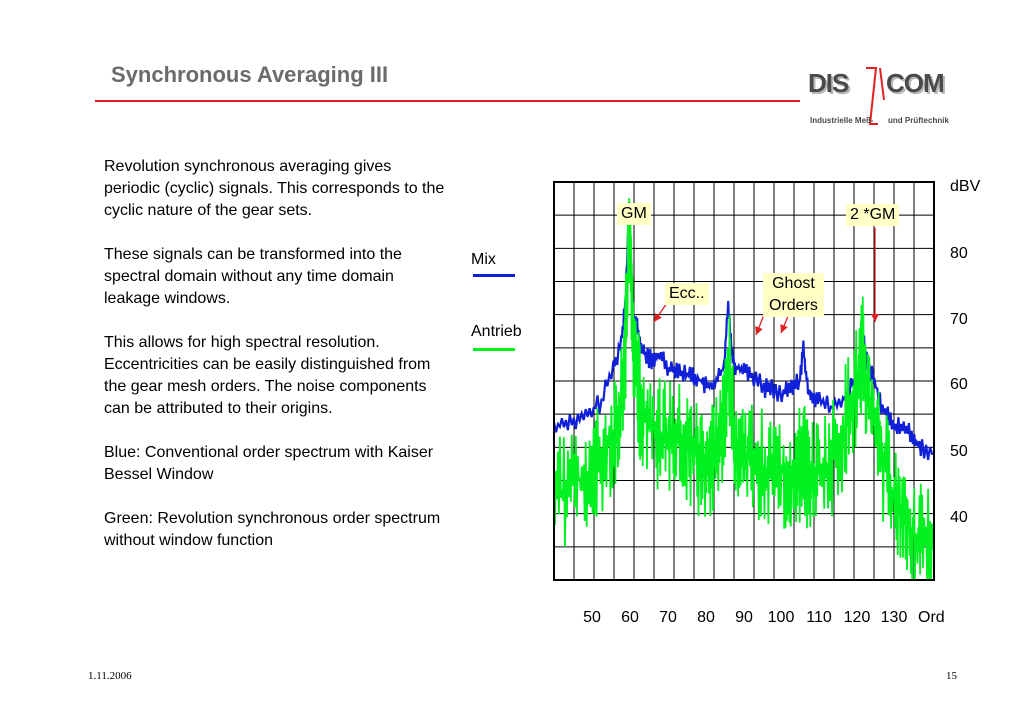 This screenshot has height=708, width=1023. What do you see at coordinates (110, 676) in the screenshot?
I see `footer-date: 1.11.2006` at bounding box center [110, 676].